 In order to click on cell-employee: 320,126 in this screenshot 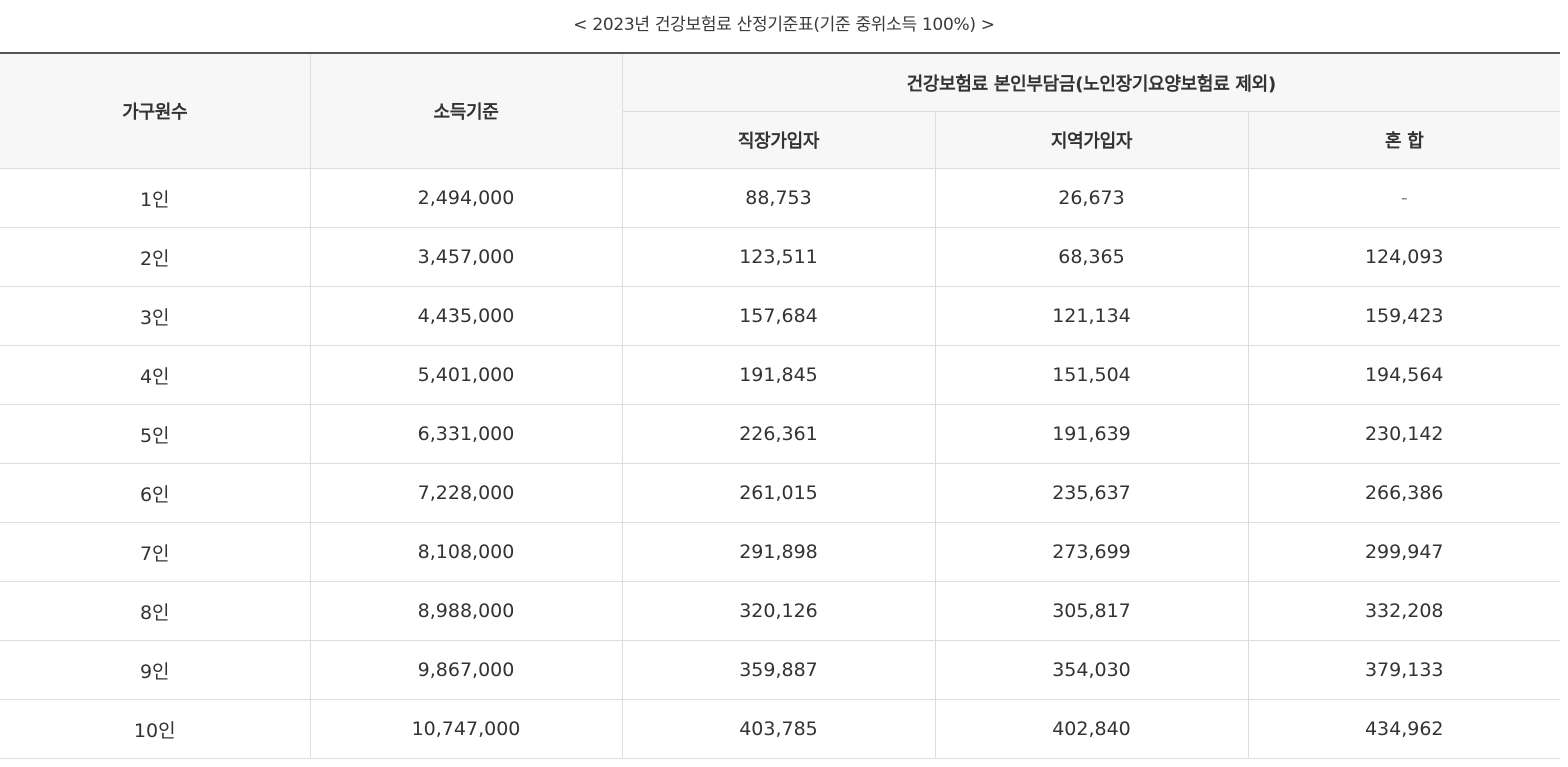, I will do `click(778, 611)`.